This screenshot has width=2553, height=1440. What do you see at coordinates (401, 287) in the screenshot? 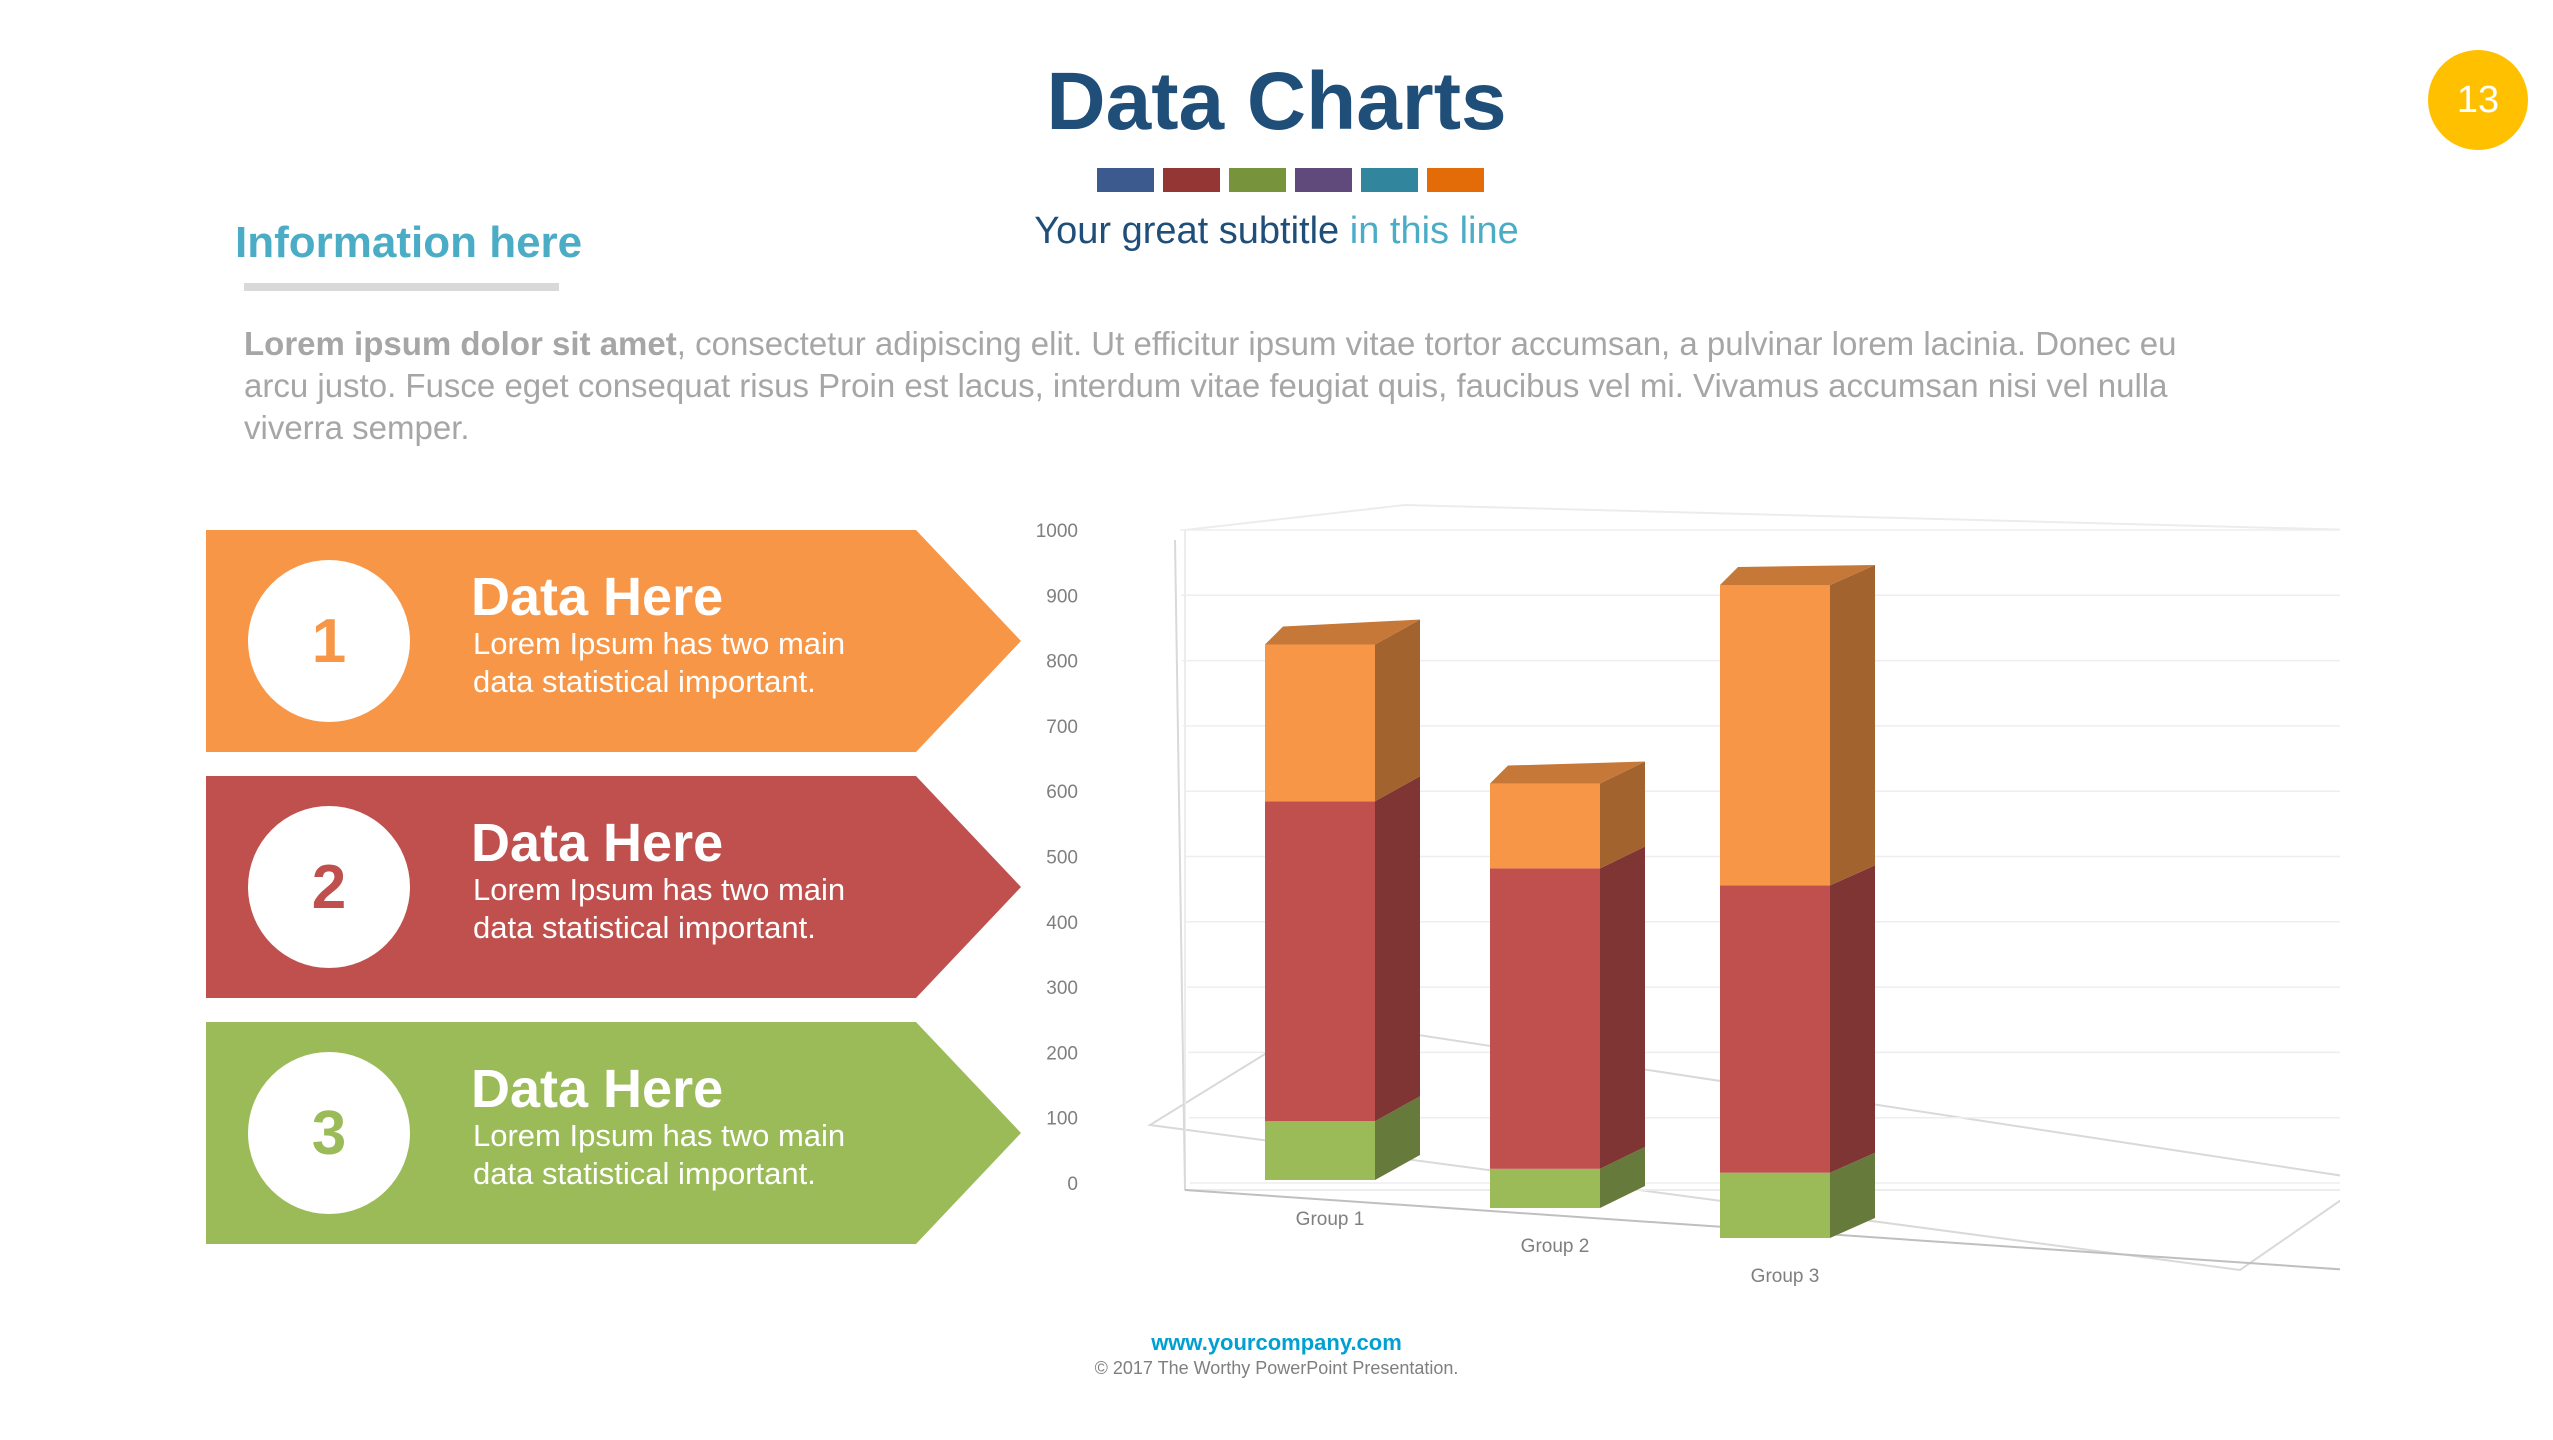
I see `info-underline` at bounding box center [401, 287].